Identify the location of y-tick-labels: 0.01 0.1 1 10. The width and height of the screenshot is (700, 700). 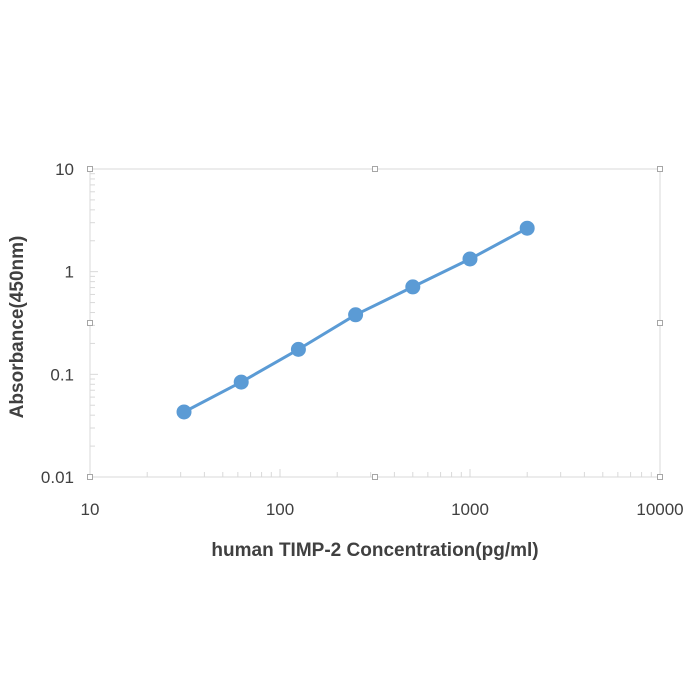
(57, 323).